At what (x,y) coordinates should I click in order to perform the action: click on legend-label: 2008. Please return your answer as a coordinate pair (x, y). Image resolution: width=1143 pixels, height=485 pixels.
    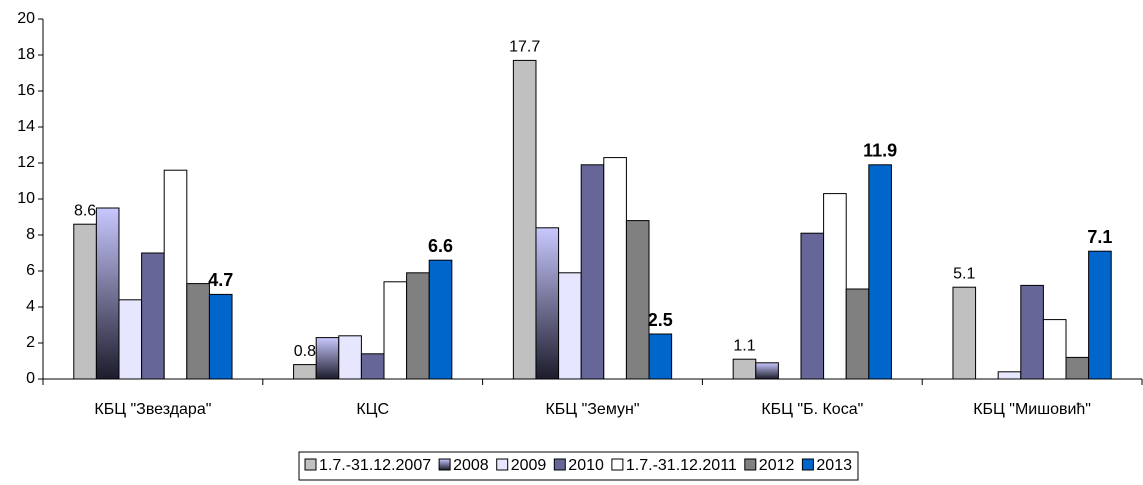
    Looking at the image, I should click on (471, 465).